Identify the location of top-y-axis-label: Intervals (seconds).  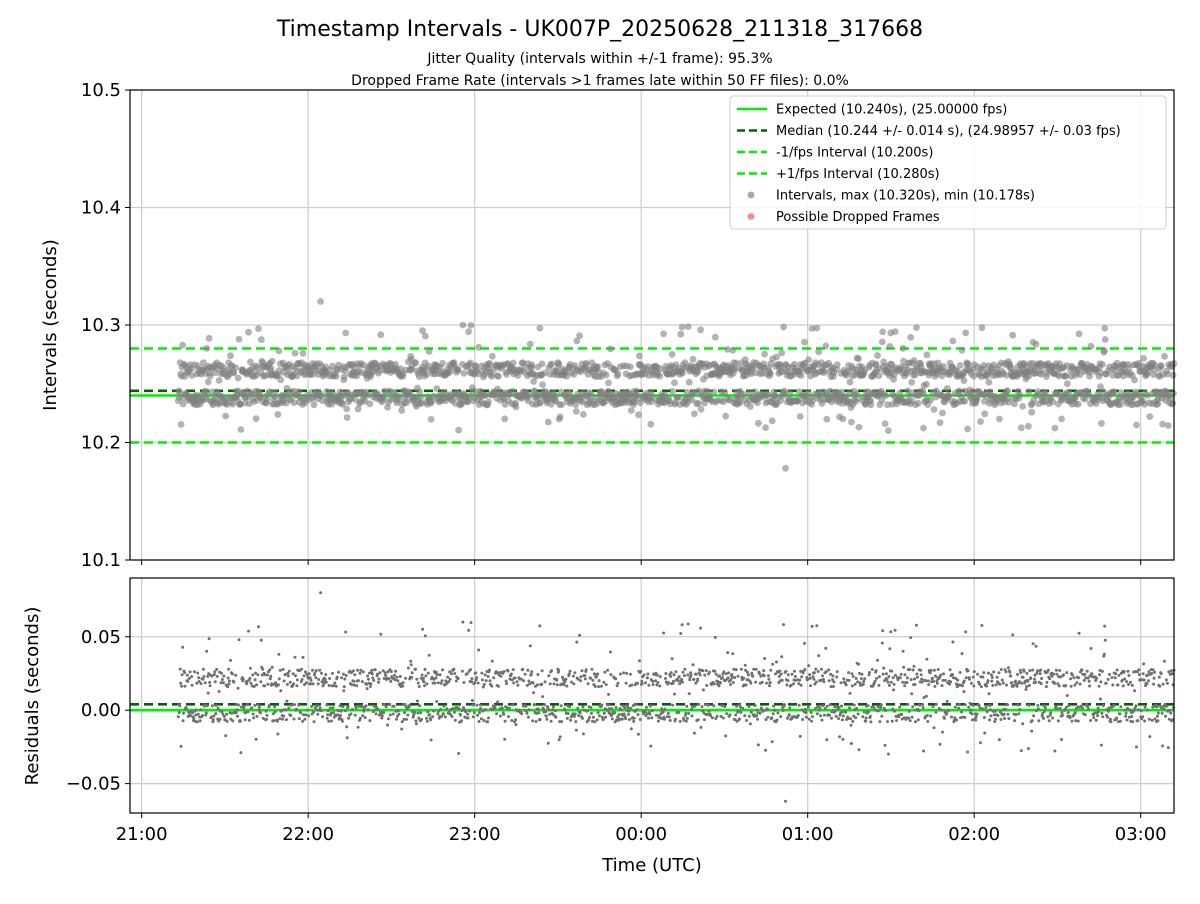
(50, 325).